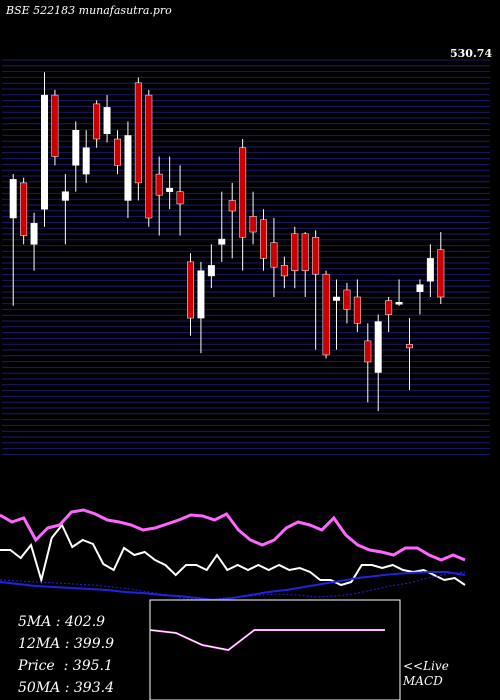  I want to click on stat-5ma-label: 5MA, so click(35, 622).